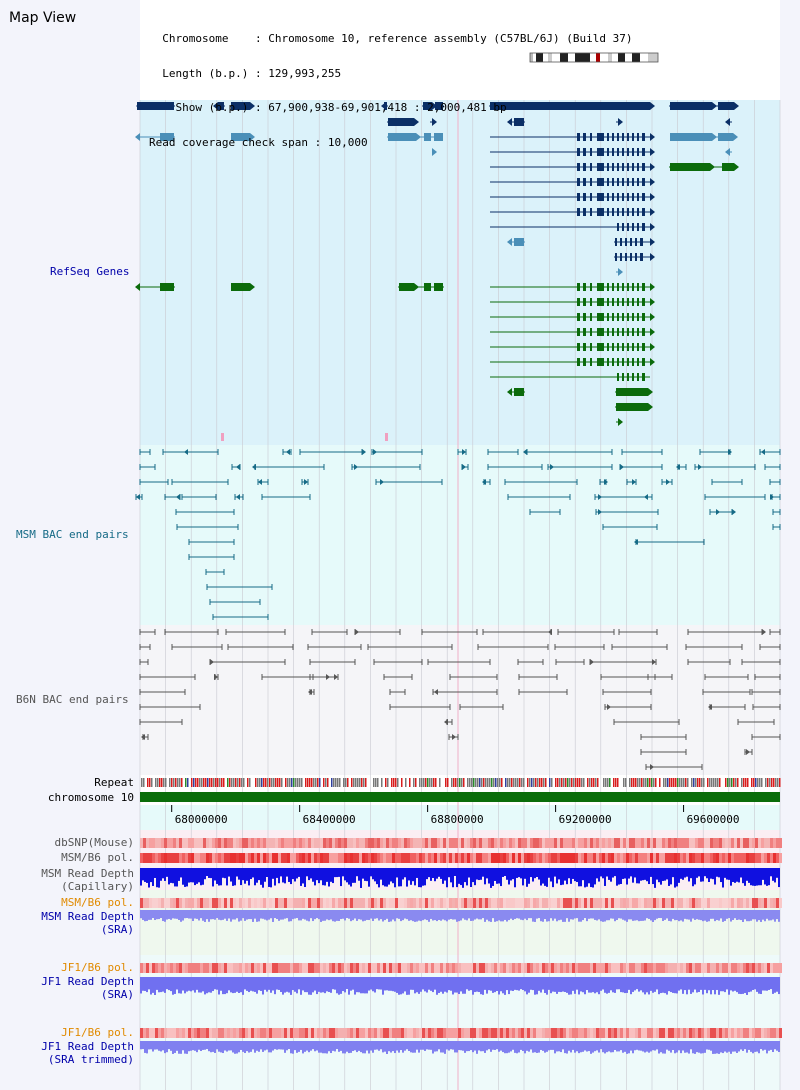  What do you see at coordinates (734, 512) in the screenshot?
I see `msm-bac-end-arrow` at bounding box center [734, 512].